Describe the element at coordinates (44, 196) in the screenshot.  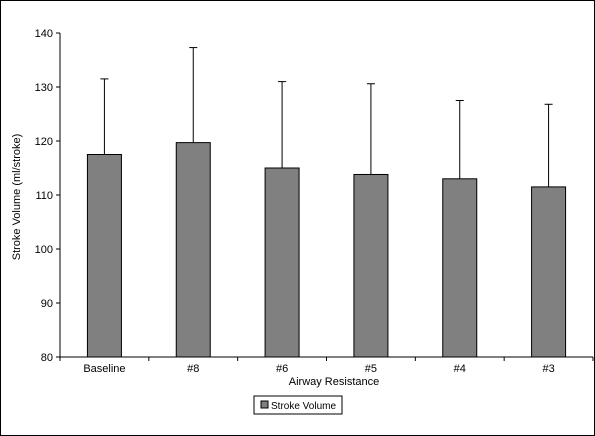
I see `y-tick-label: 110` at that location.